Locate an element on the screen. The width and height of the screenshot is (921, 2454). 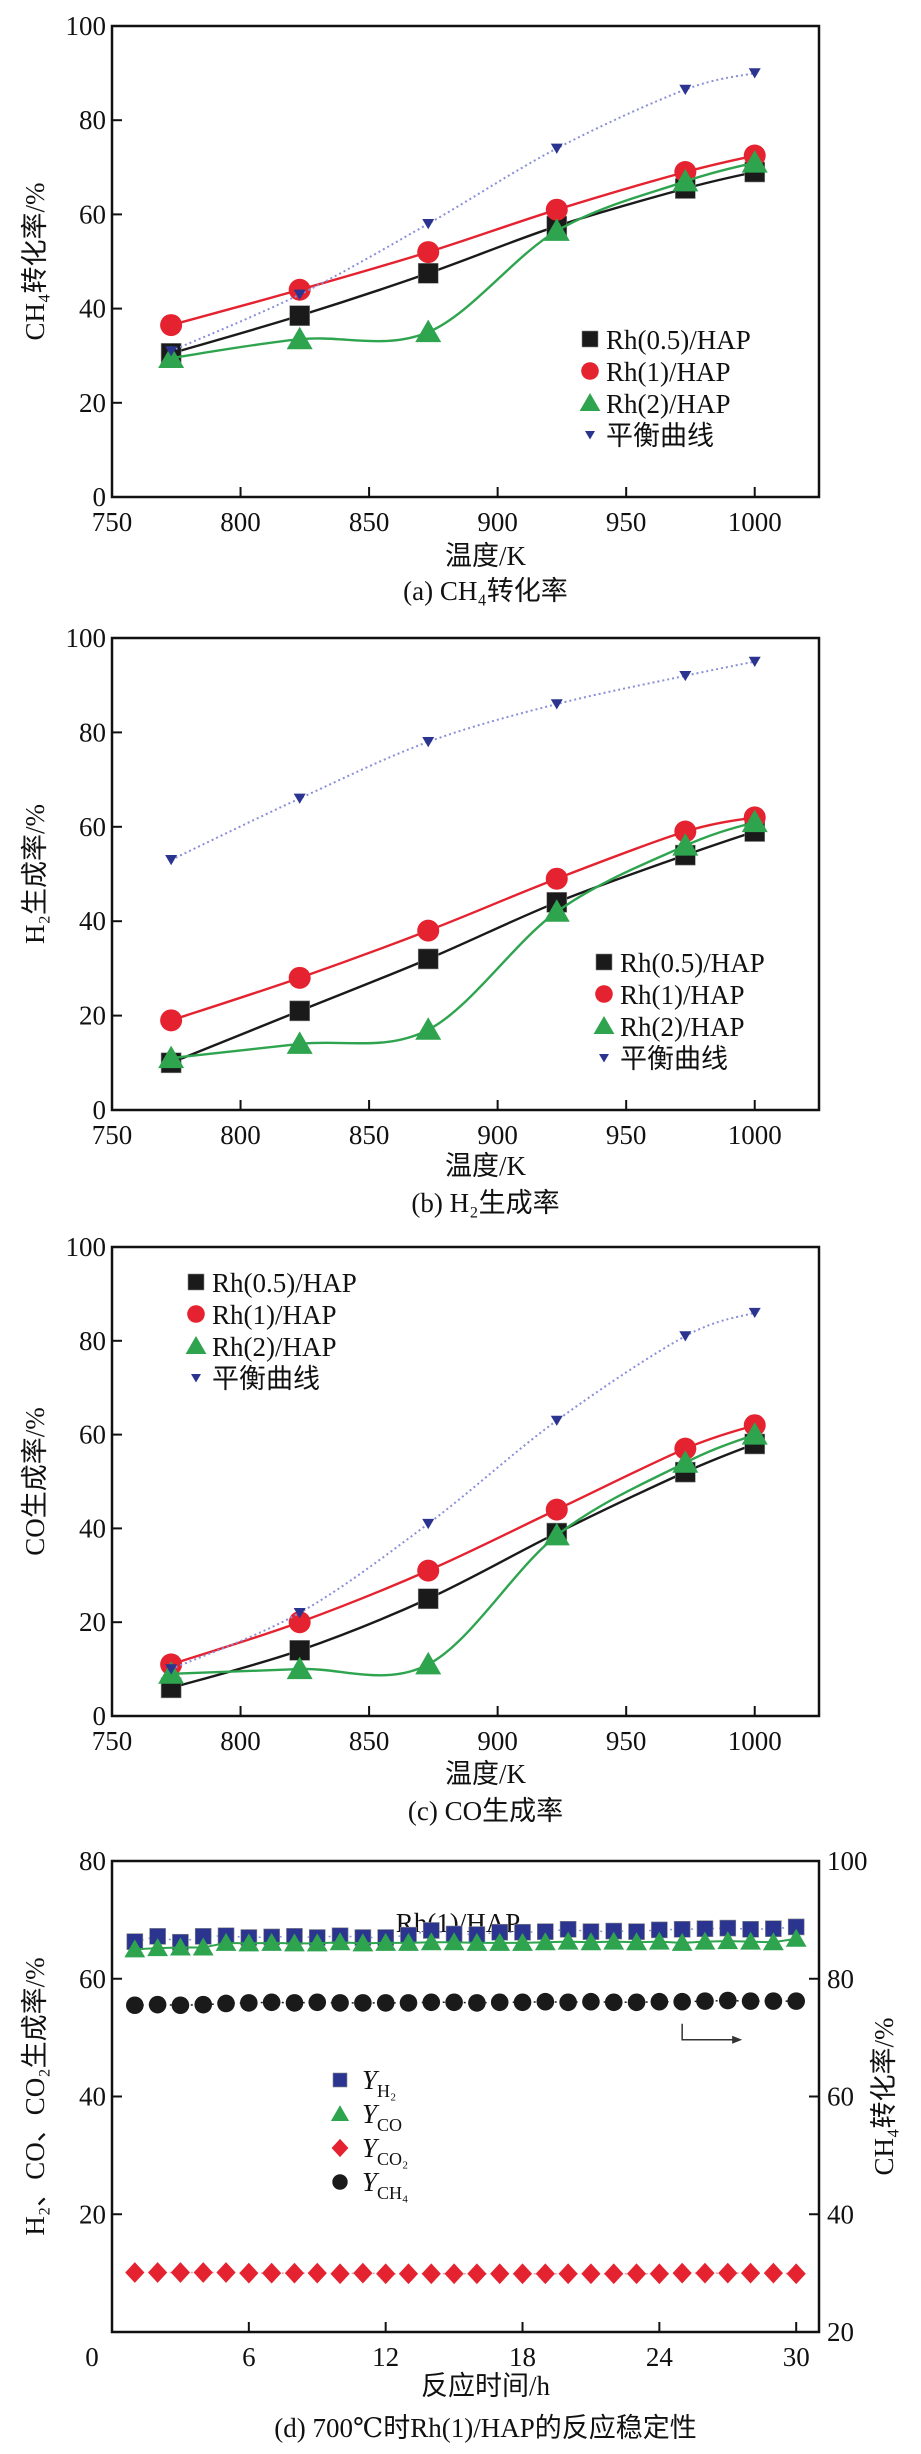
y-tick-label-right: 80 is located at coordinates (840, 1979).